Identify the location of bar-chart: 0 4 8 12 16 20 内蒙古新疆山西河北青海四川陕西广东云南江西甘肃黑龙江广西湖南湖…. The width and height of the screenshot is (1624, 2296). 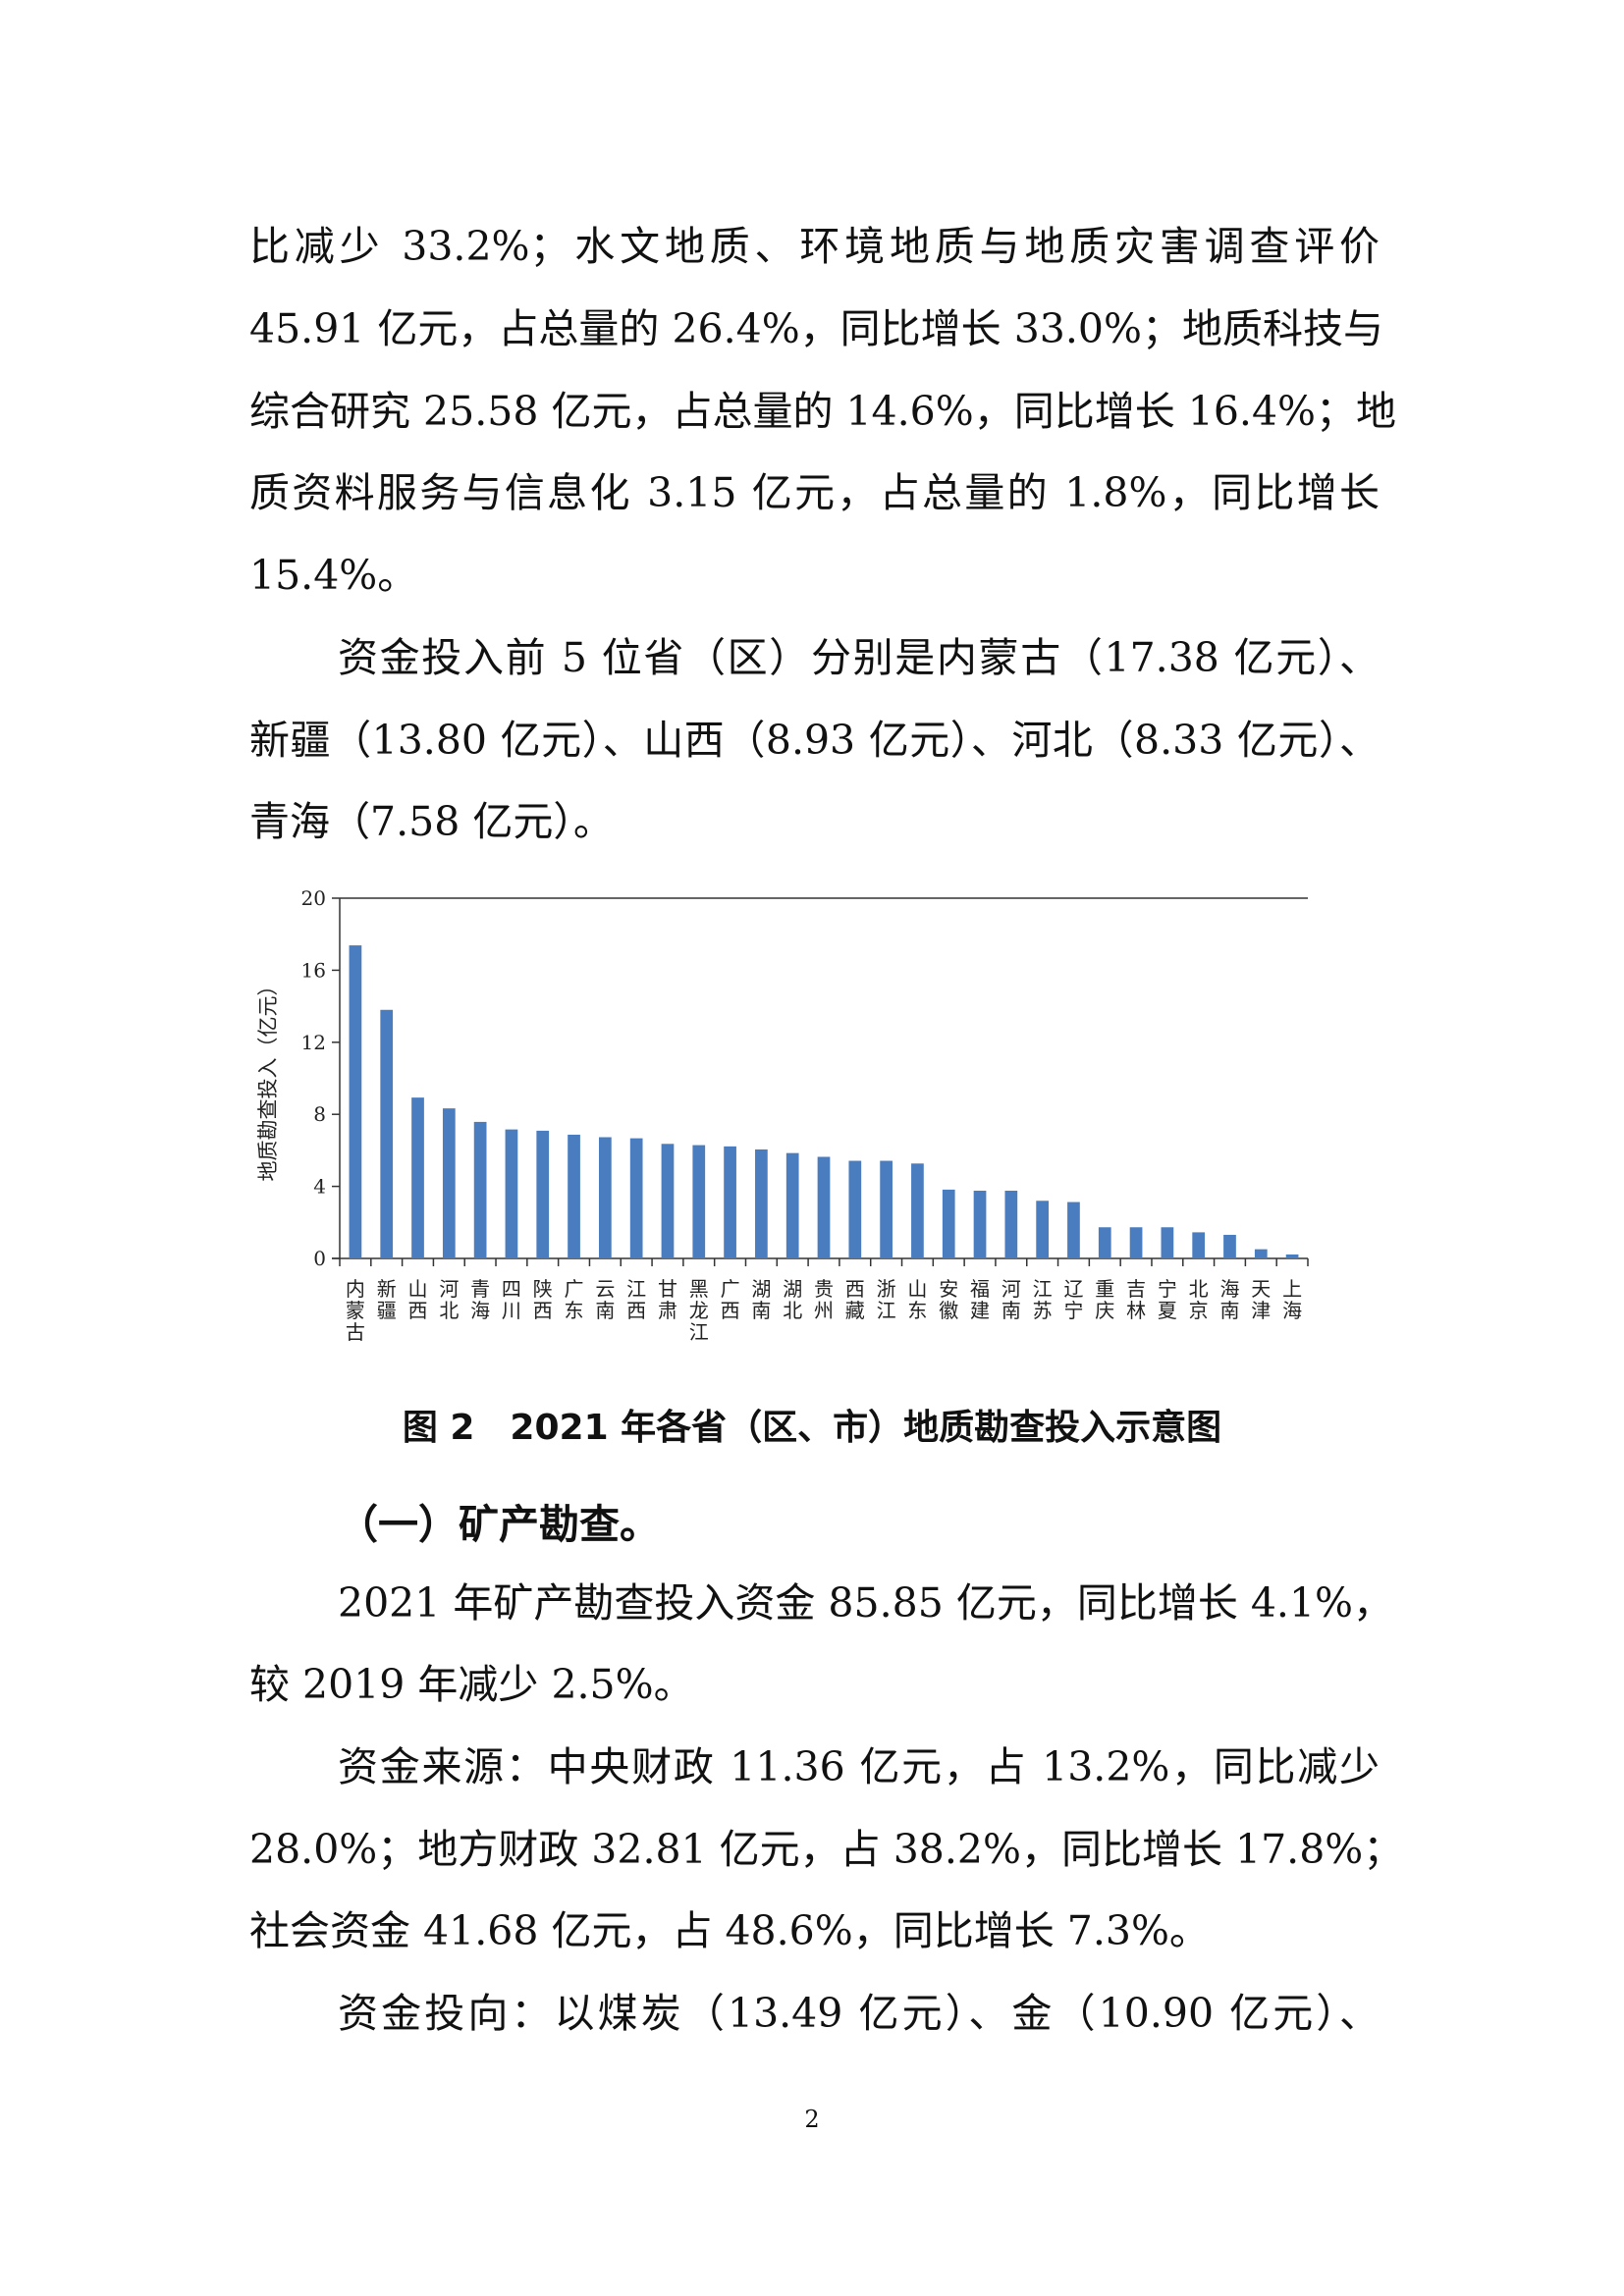
(782, 1115).